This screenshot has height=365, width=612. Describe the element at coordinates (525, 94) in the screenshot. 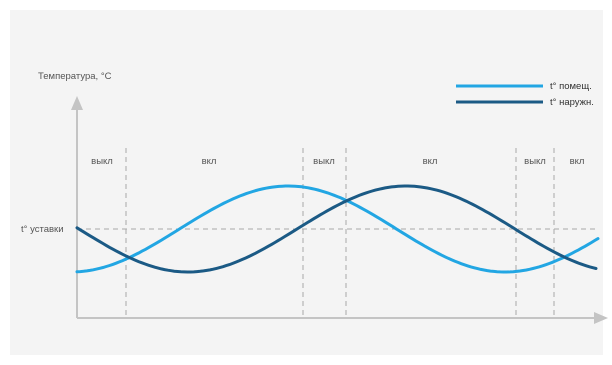

I see `legend: t° помещ. t° наружн.` at that location.